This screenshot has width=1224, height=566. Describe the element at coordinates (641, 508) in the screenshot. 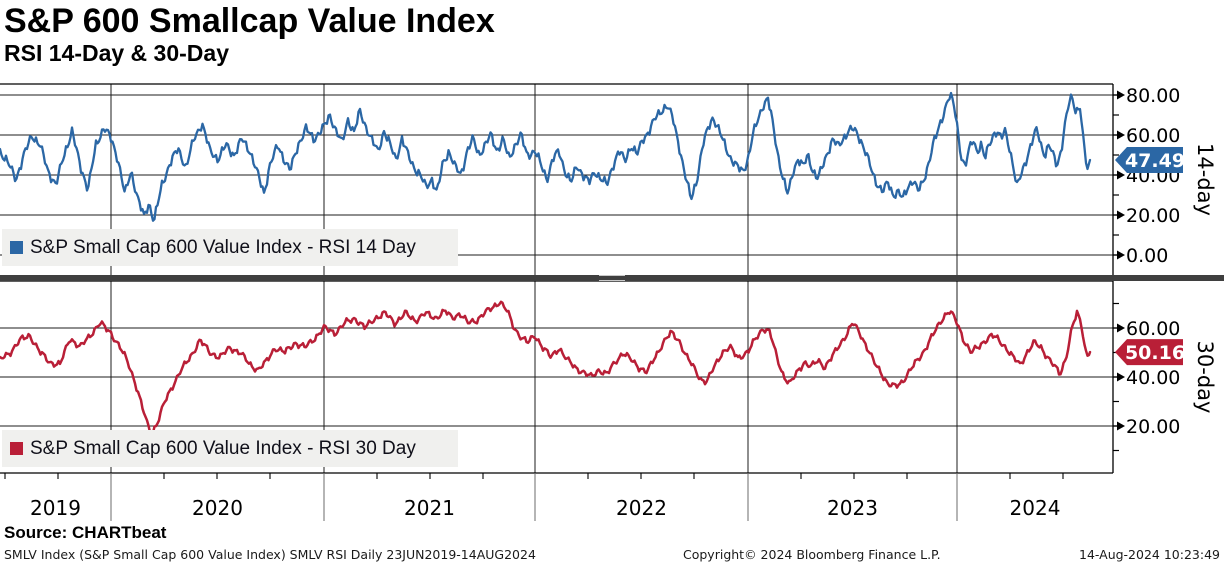

I see `x-year-label: 2022` at that location.